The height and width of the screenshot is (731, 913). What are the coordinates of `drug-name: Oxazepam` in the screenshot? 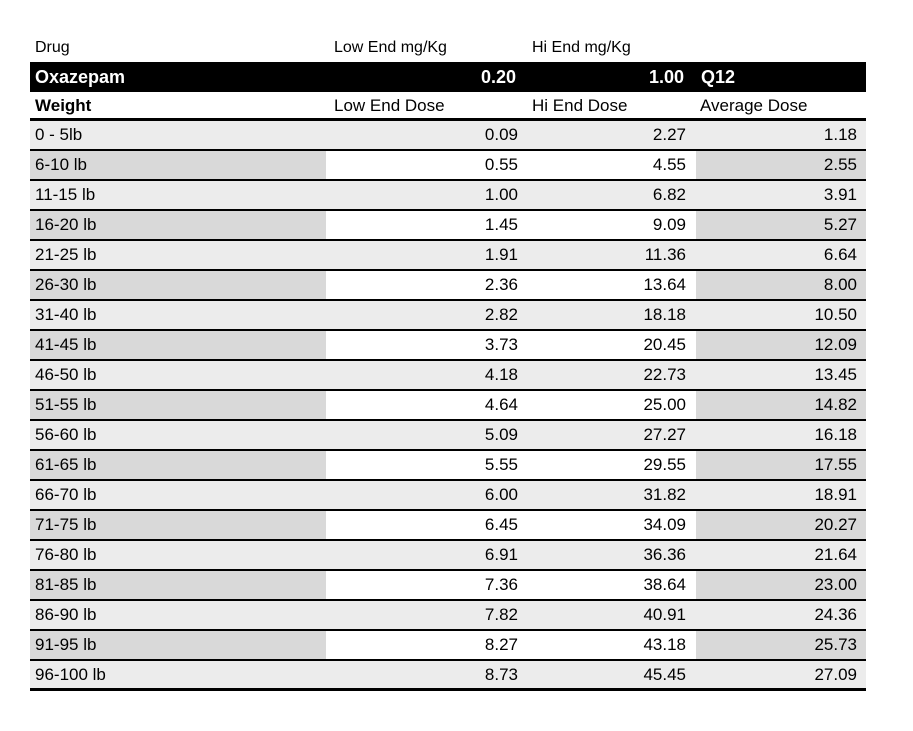 It's located at (80, 77).